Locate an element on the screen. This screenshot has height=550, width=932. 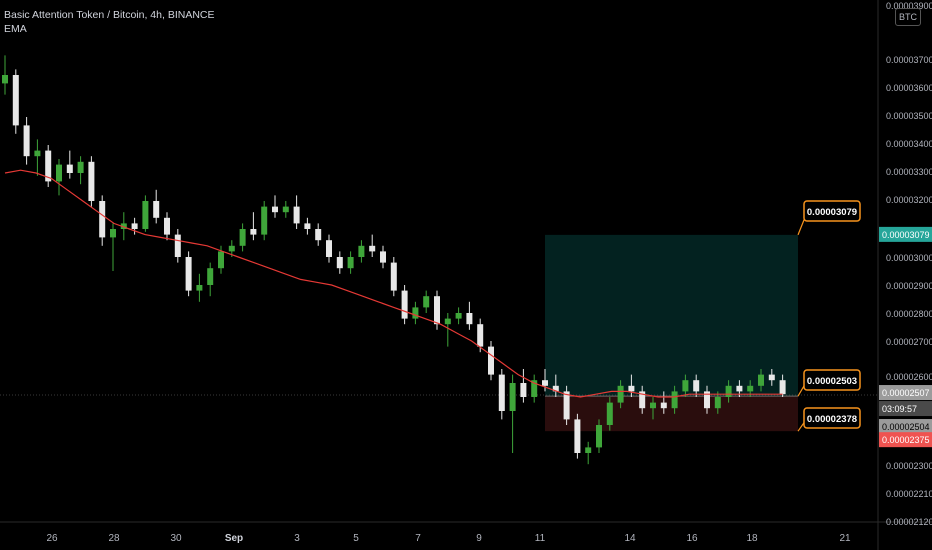
position-callouts: 0.00003079 0.00002503 0.00002378 is located at coordinates (829, 316).